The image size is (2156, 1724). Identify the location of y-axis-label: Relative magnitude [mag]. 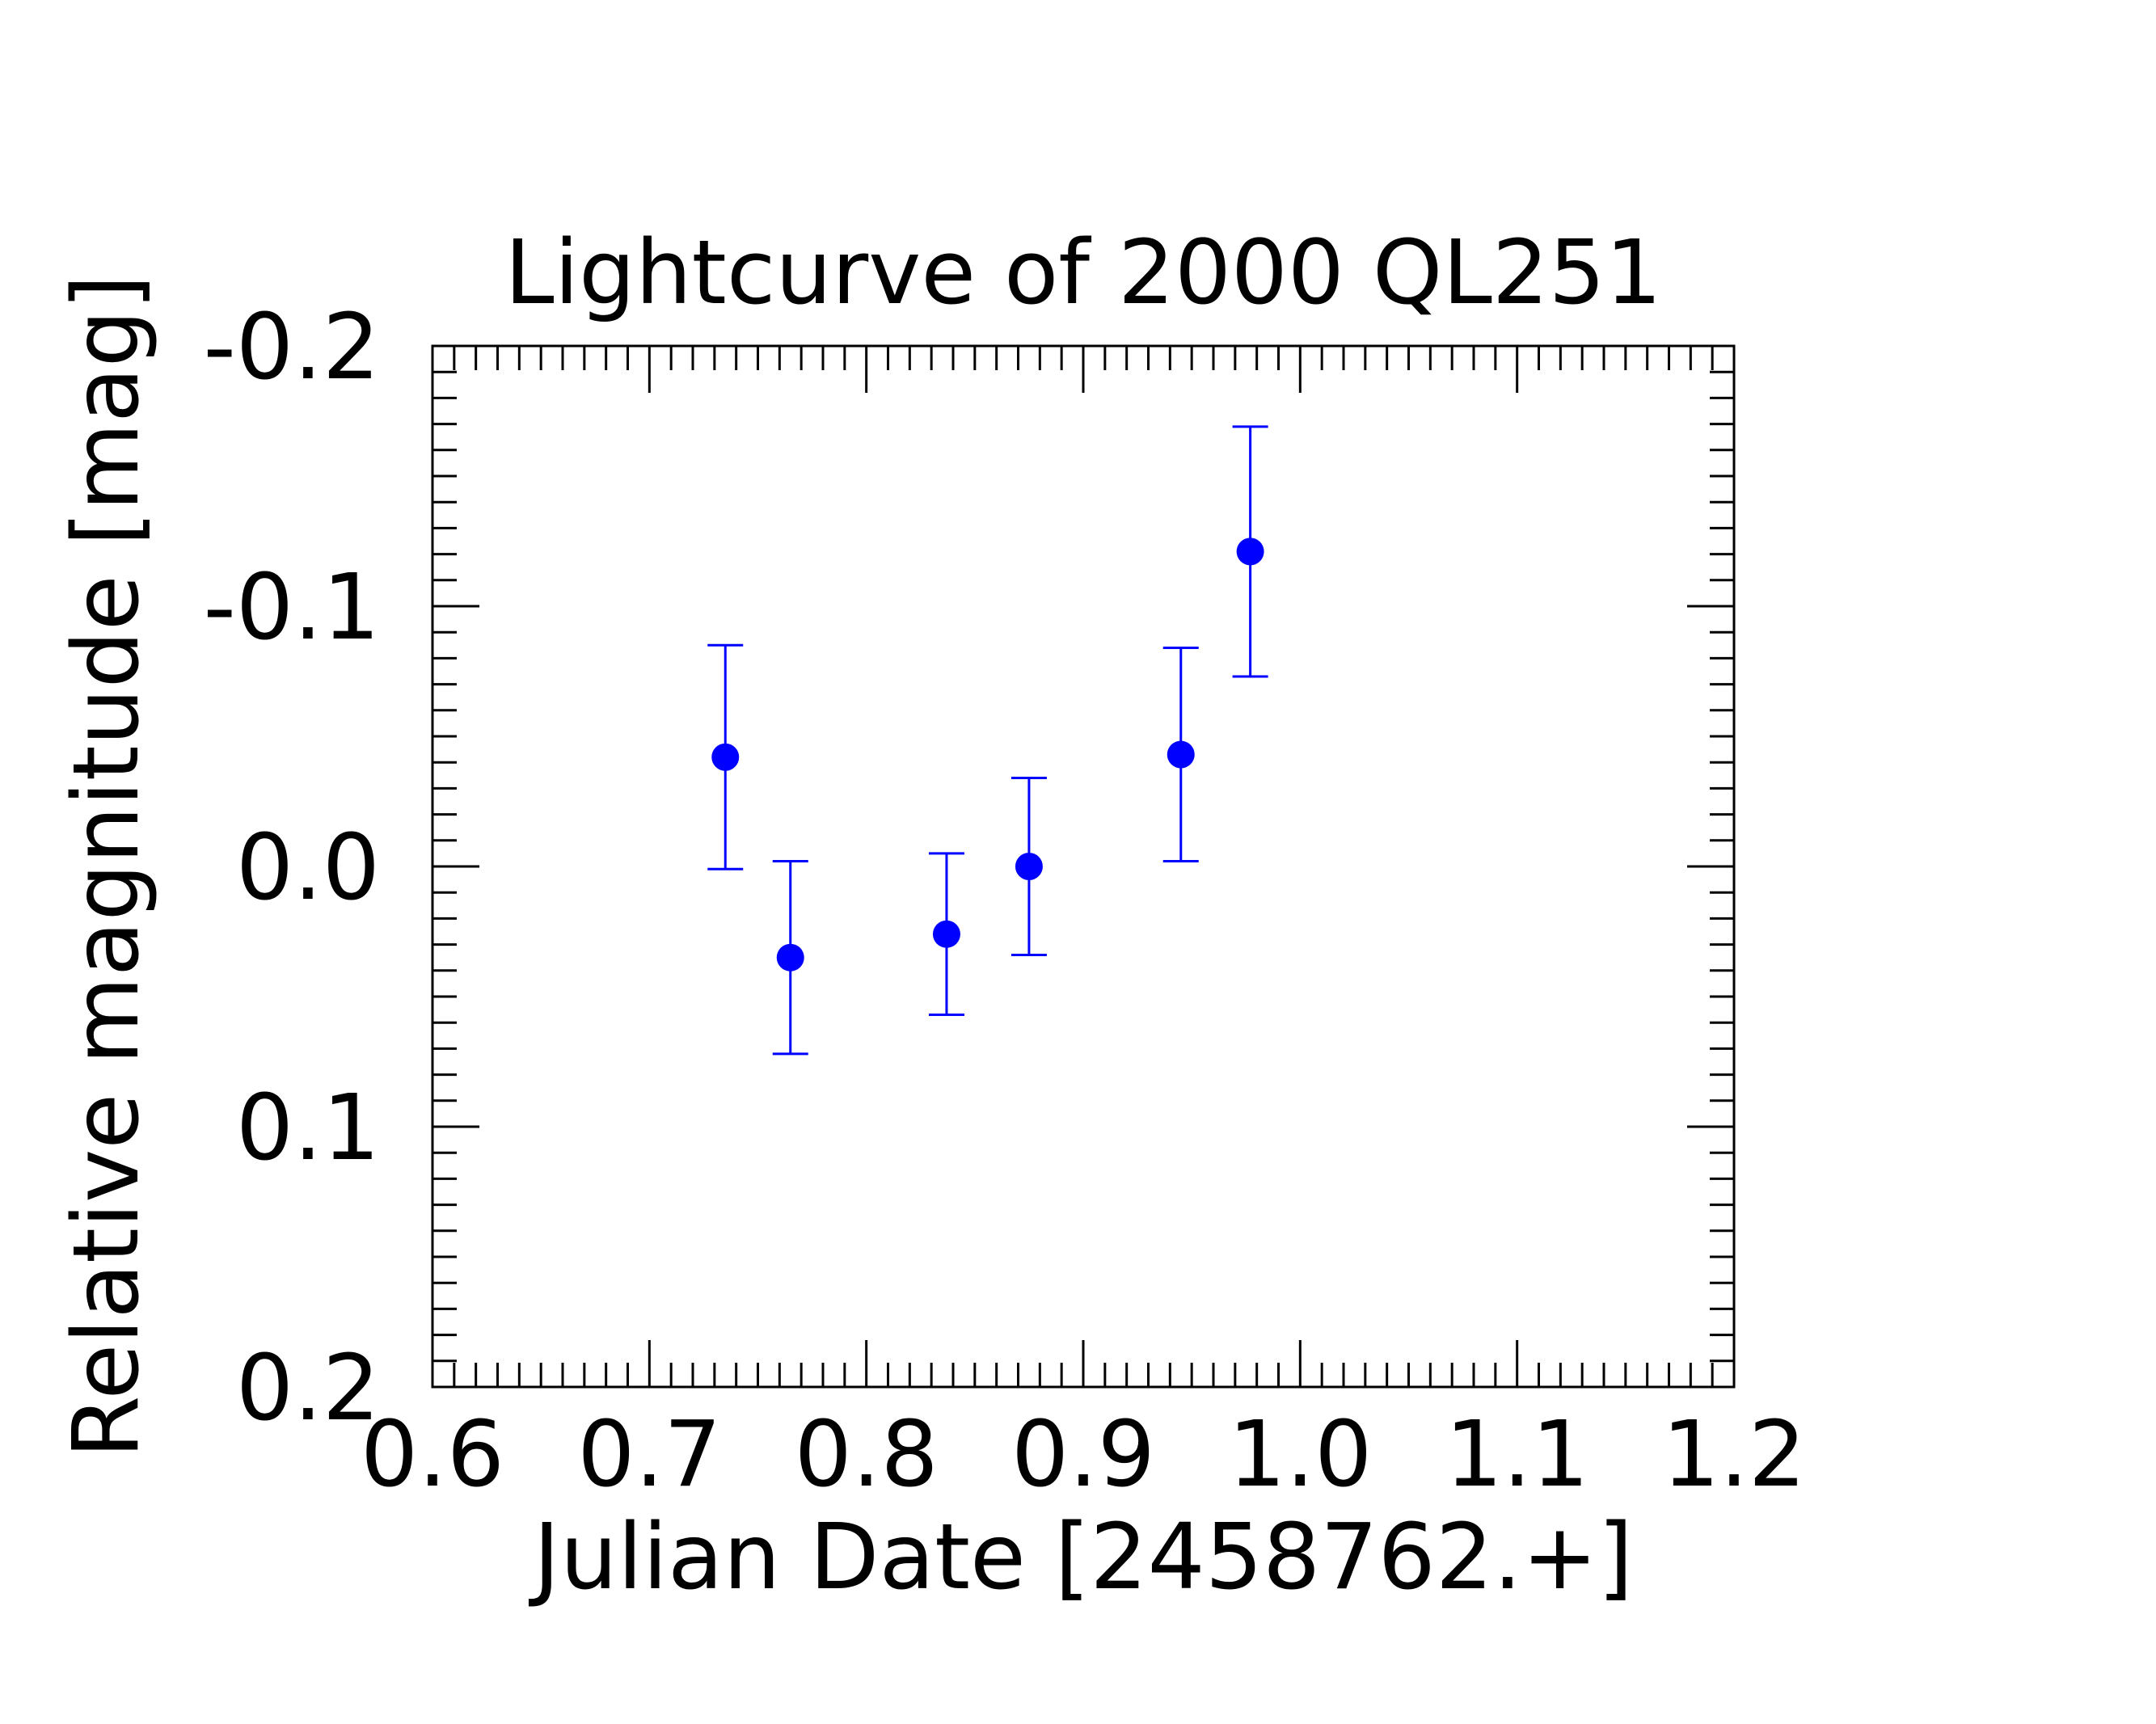
(106, 867).